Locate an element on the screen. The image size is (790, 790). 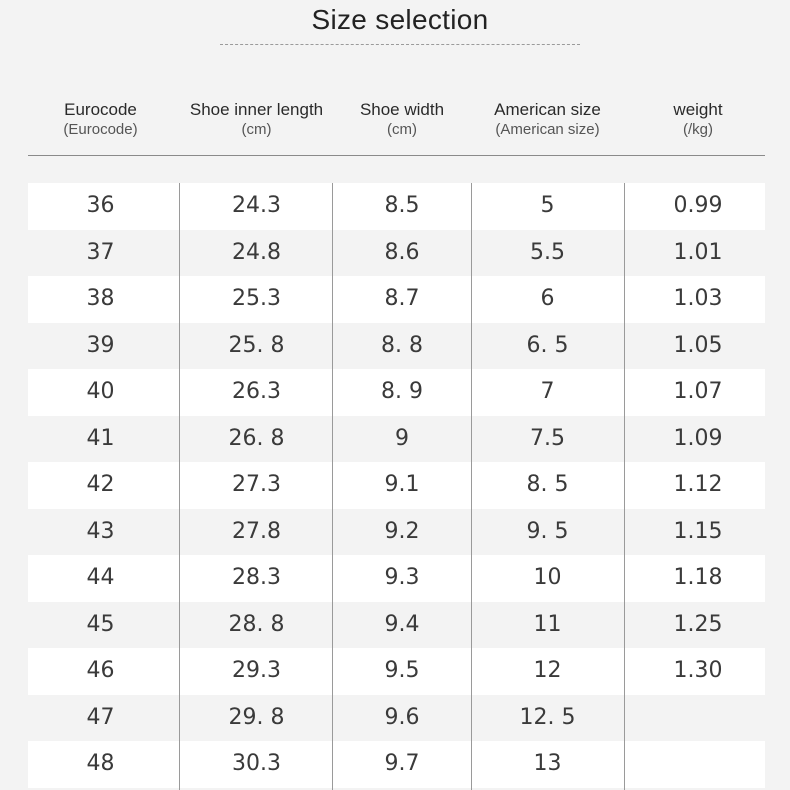
eurocode-cell: 42 is located at coordinates (100, 484).